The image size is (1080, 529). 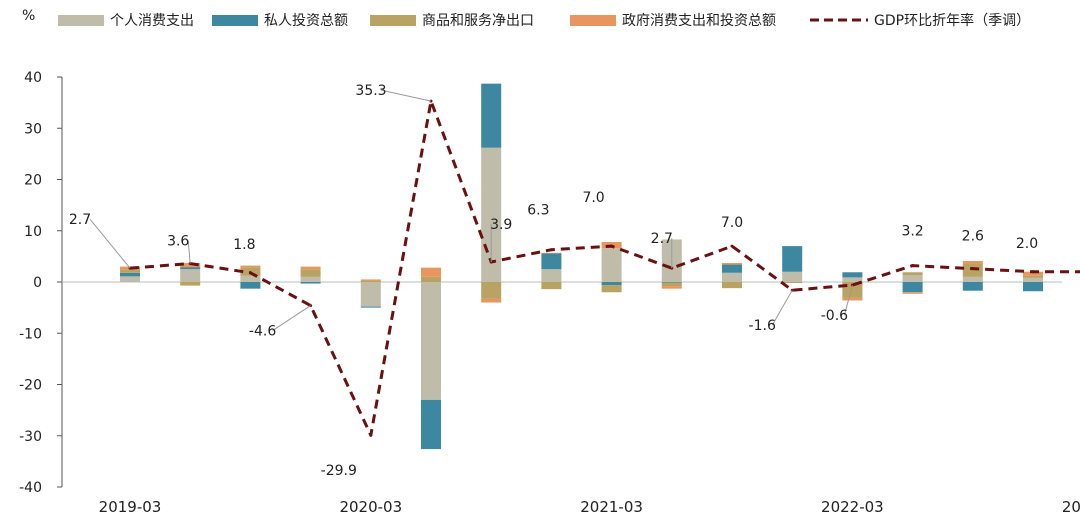 What do you see at coordinates (28, 16) in the screenshot?
I see `y-unit-label: %` at bounding box center [28, 16].